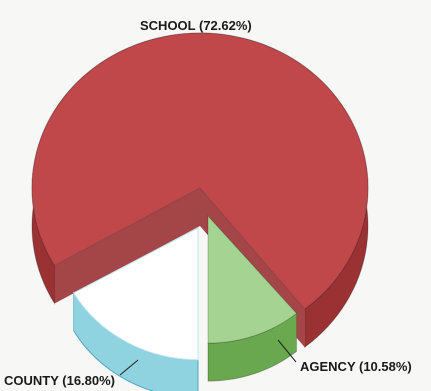 This screenshot has width=431, height=391. I want to click on slice-label-school: SCHOOL (72.62%), so click(196, 25).